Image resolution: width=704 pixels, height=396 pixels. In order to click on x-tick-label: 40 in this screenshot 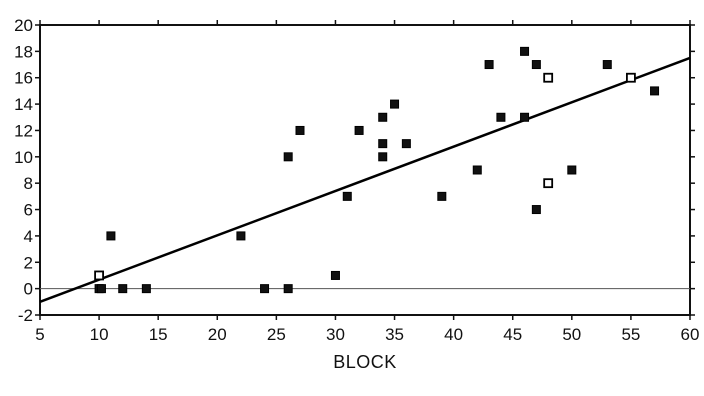, I will do `click(453, 334)`.